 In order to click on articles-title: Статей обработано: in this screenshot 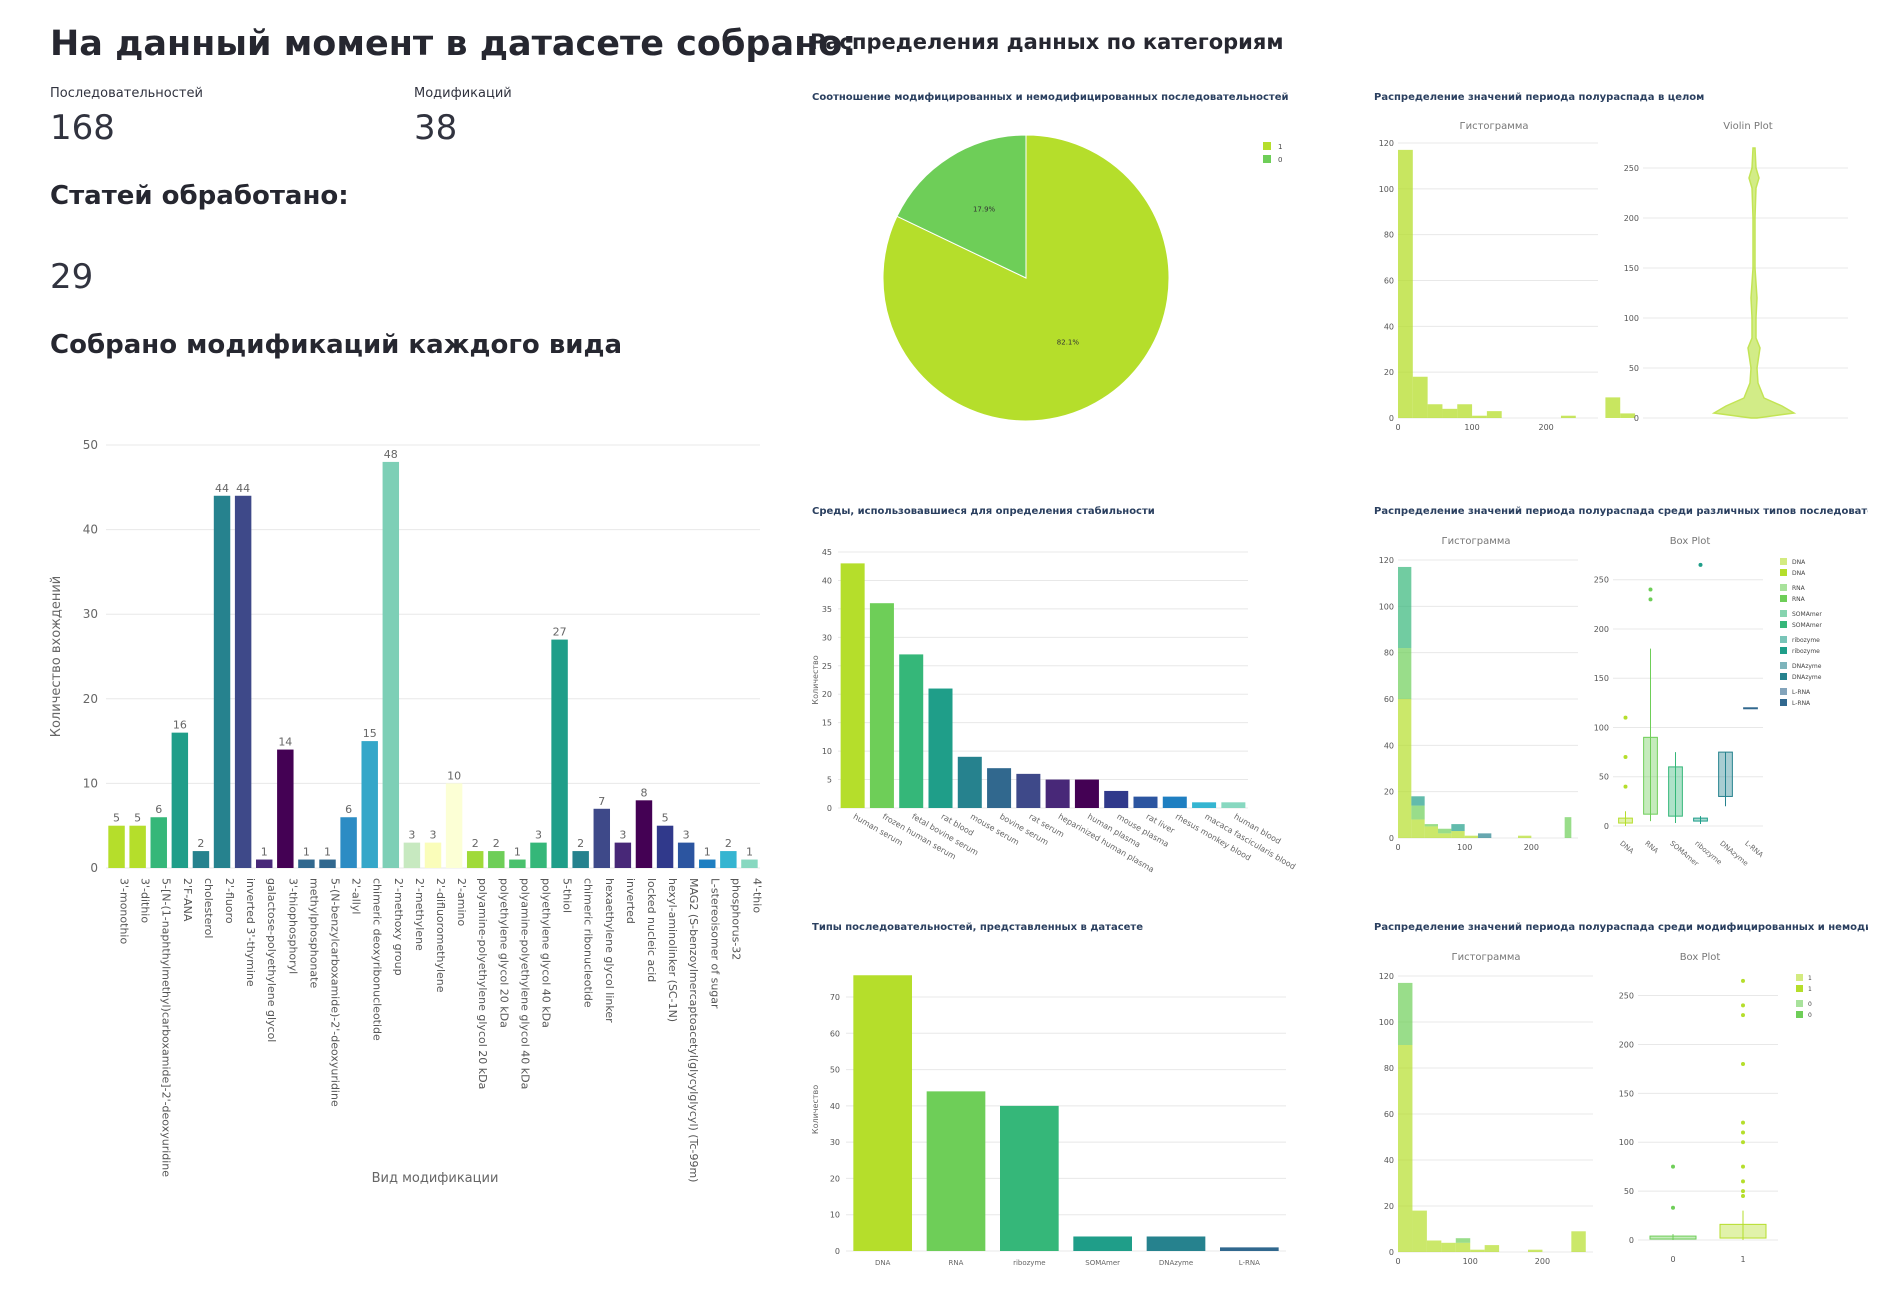, I will do `click(199, 196)`.